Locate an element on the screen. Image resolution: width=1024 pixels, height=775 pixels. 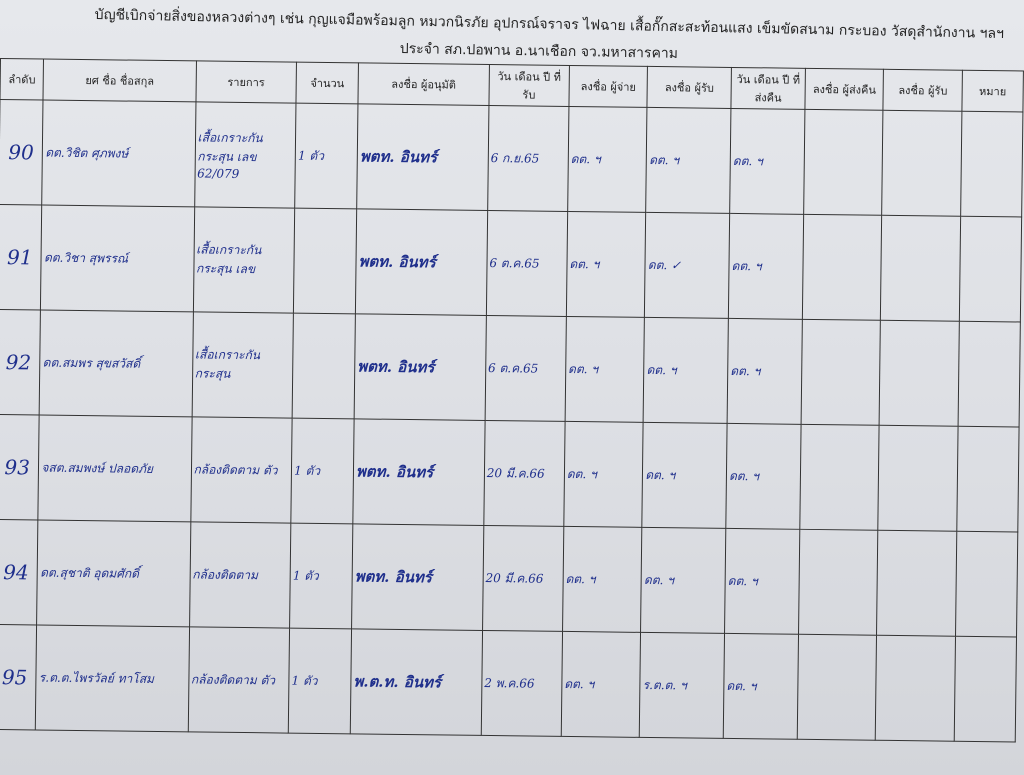
cell-no: 94 is located at coordinates (19, 572).